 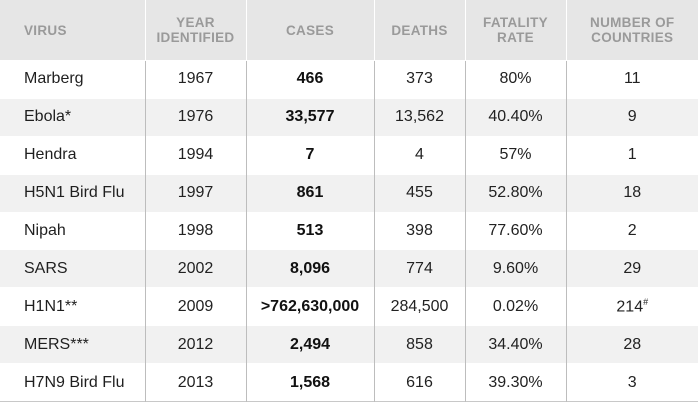 I want to click on table-row: H5N1 Bird Flu 1997 861 455 52.80% 18, so click(x=349, y=193).